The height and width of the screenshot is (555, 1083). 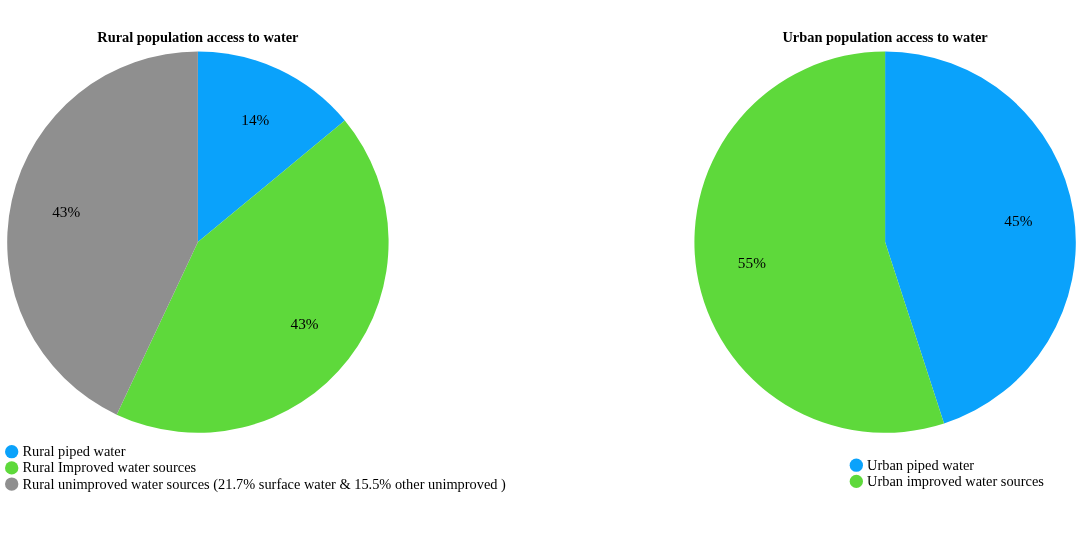 What do you see at coordinates (255, 119) in the screenshot?
I see `data-label: 14%` at bounding box center [255, 119].